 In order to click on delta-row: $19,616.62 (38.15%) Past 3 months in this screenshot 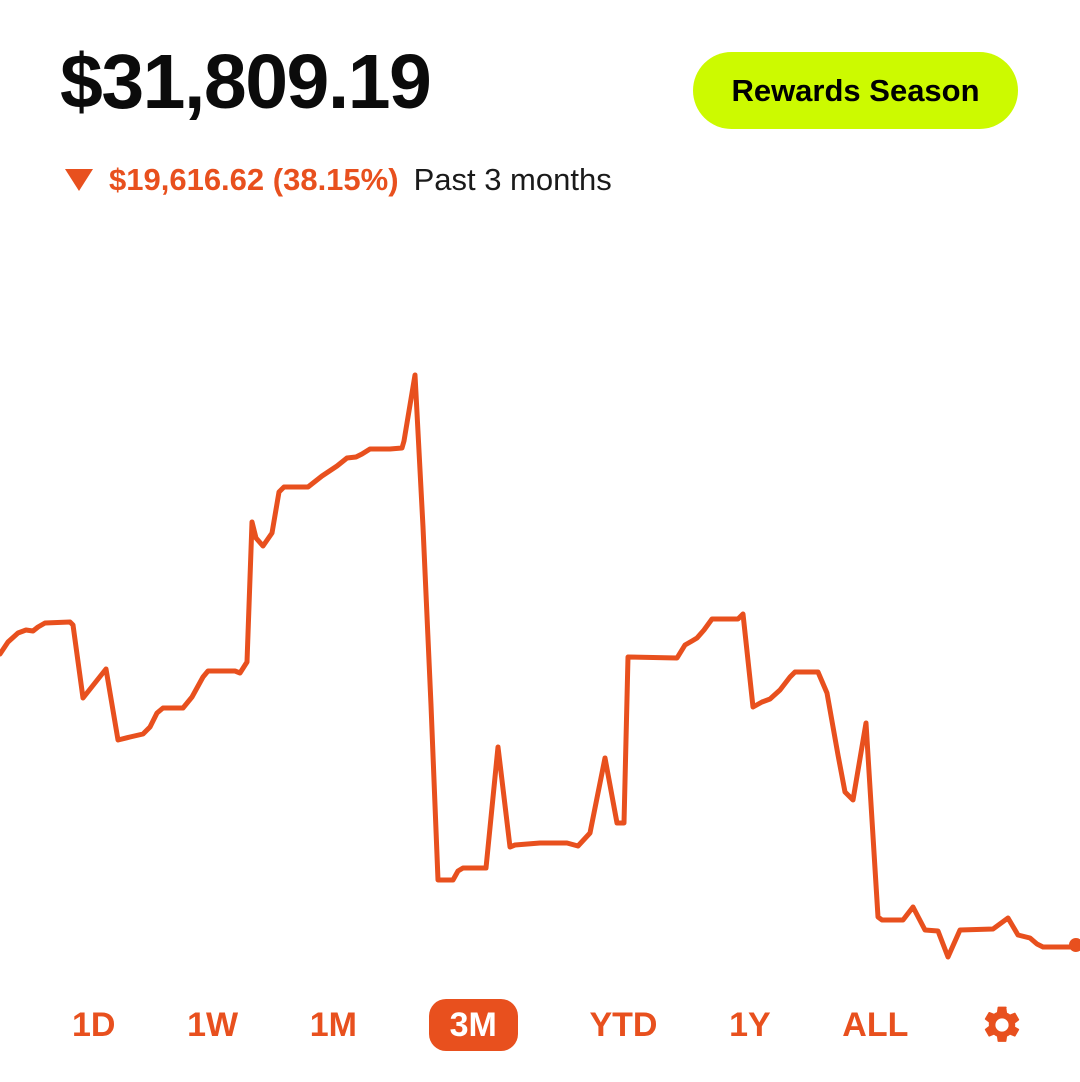, I will do `click(338, 180)`.